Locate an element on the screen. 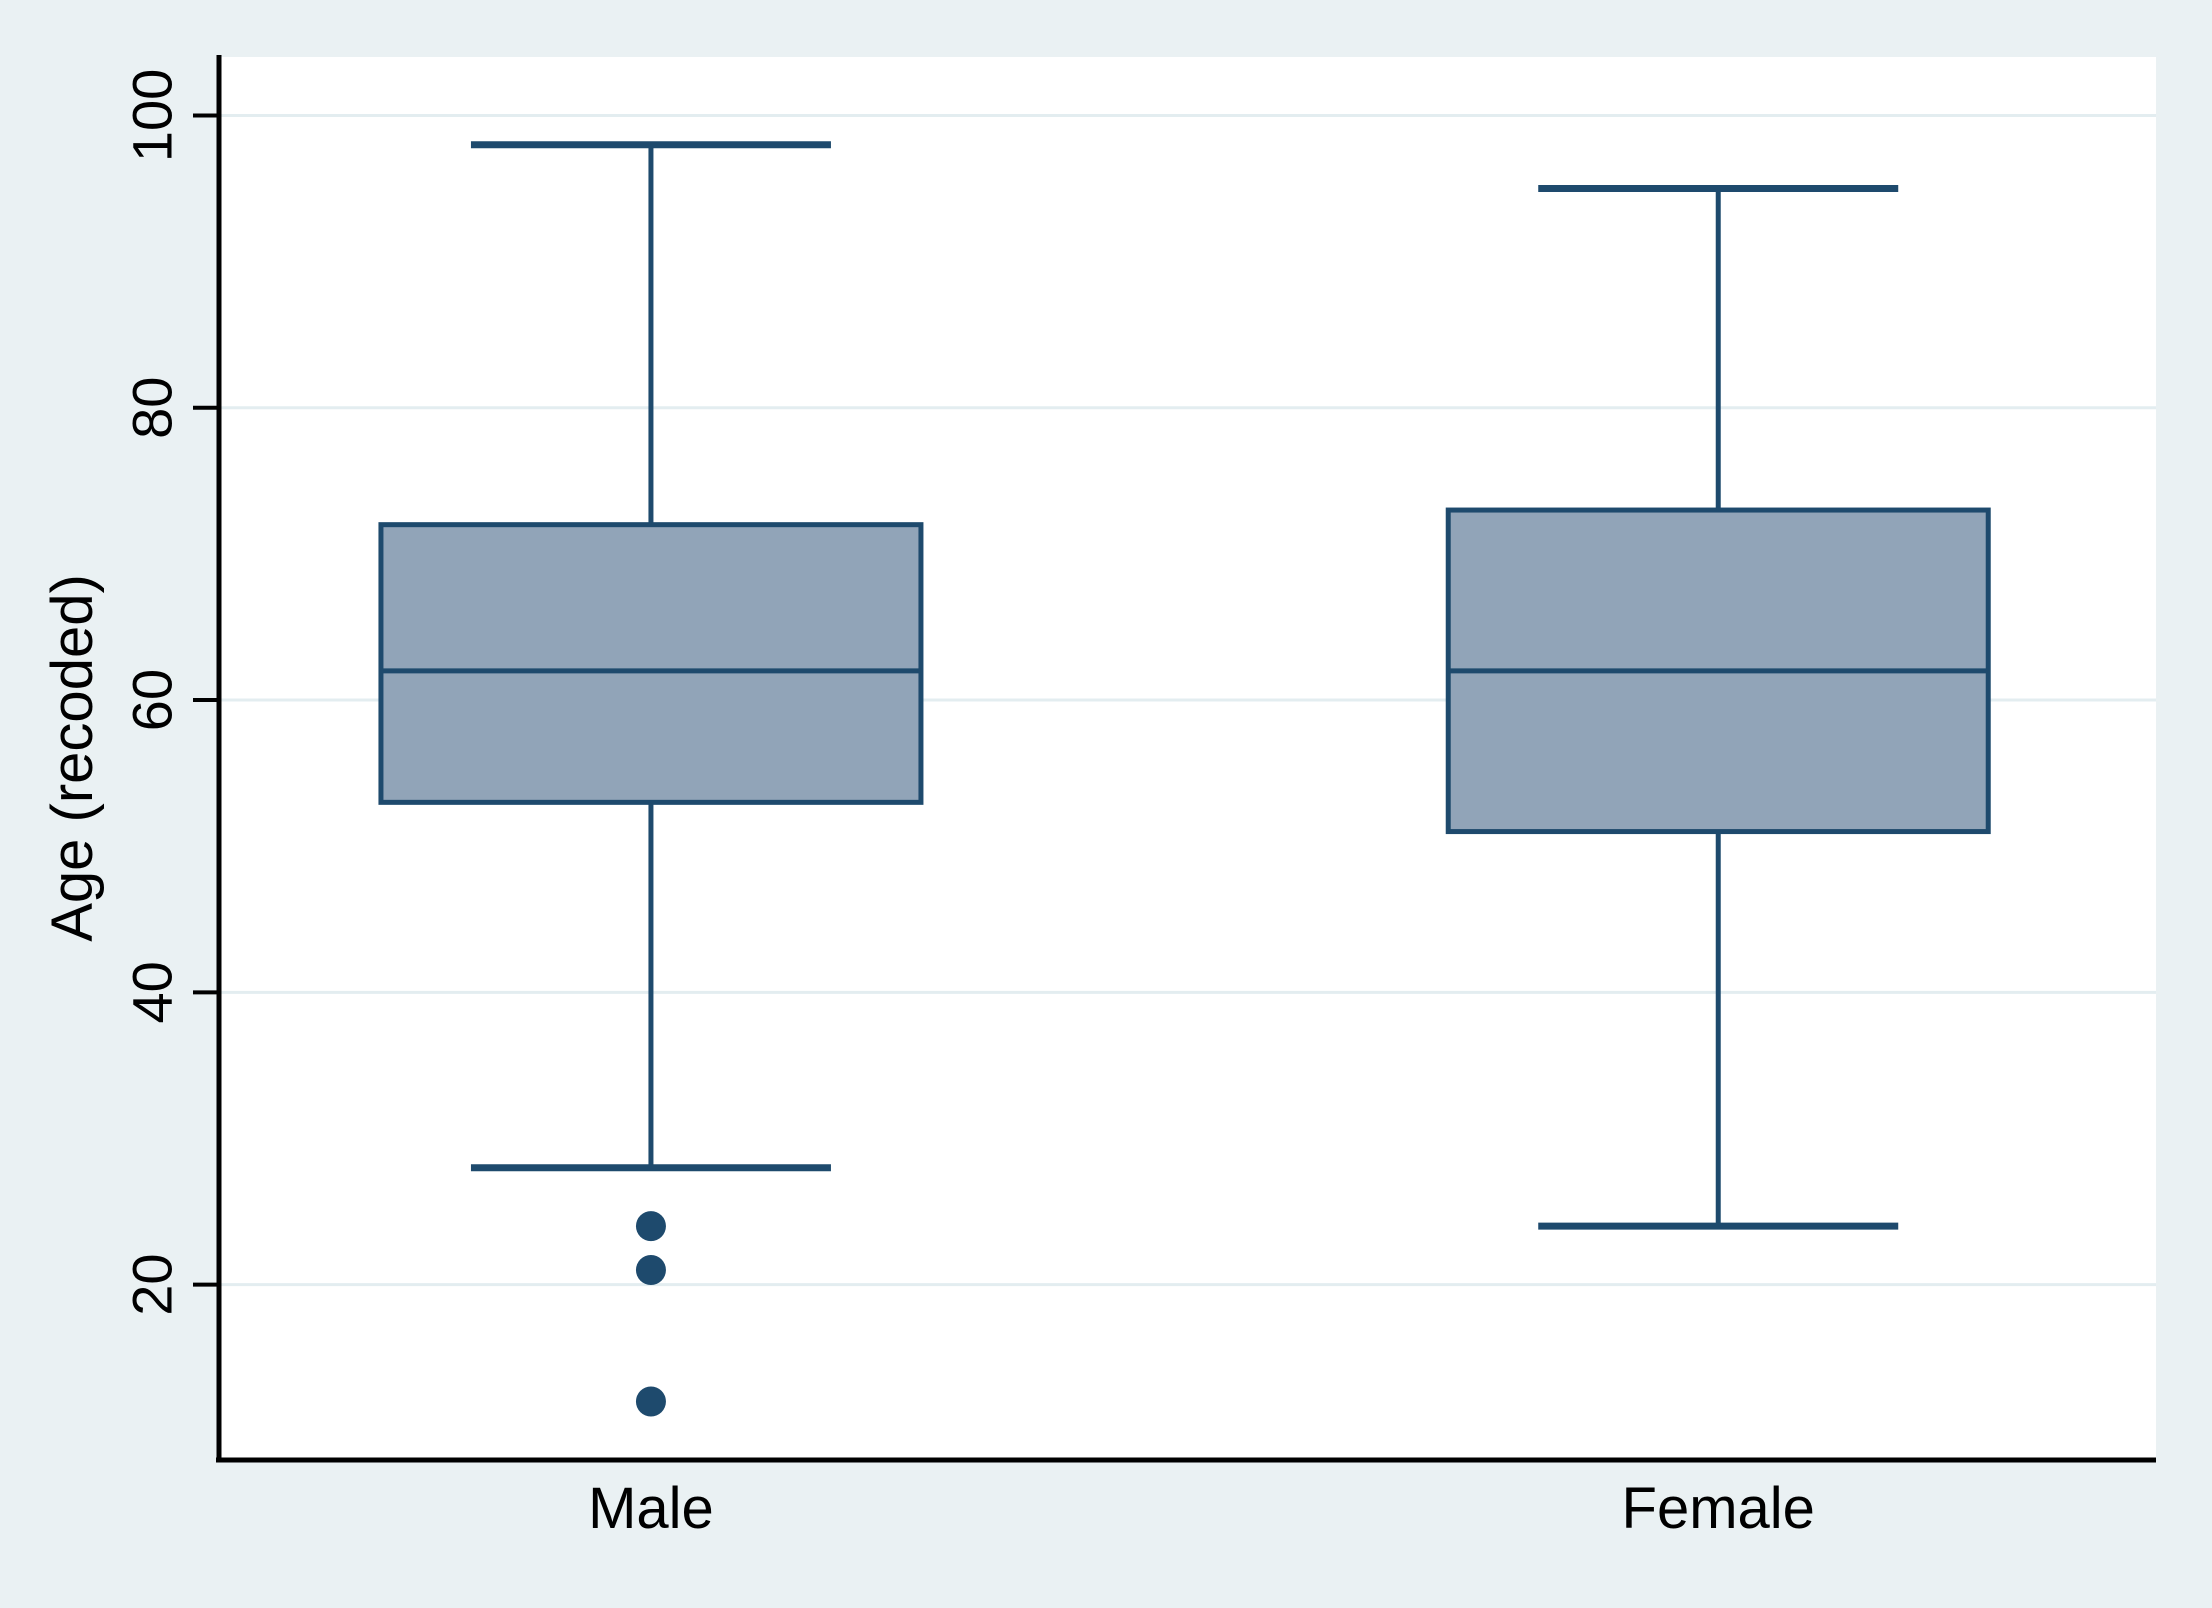 Image resolution: width=2212 pixels, height=1608 pixels. x-category-labels: Male Female is located at coordinates (1201, 1508).